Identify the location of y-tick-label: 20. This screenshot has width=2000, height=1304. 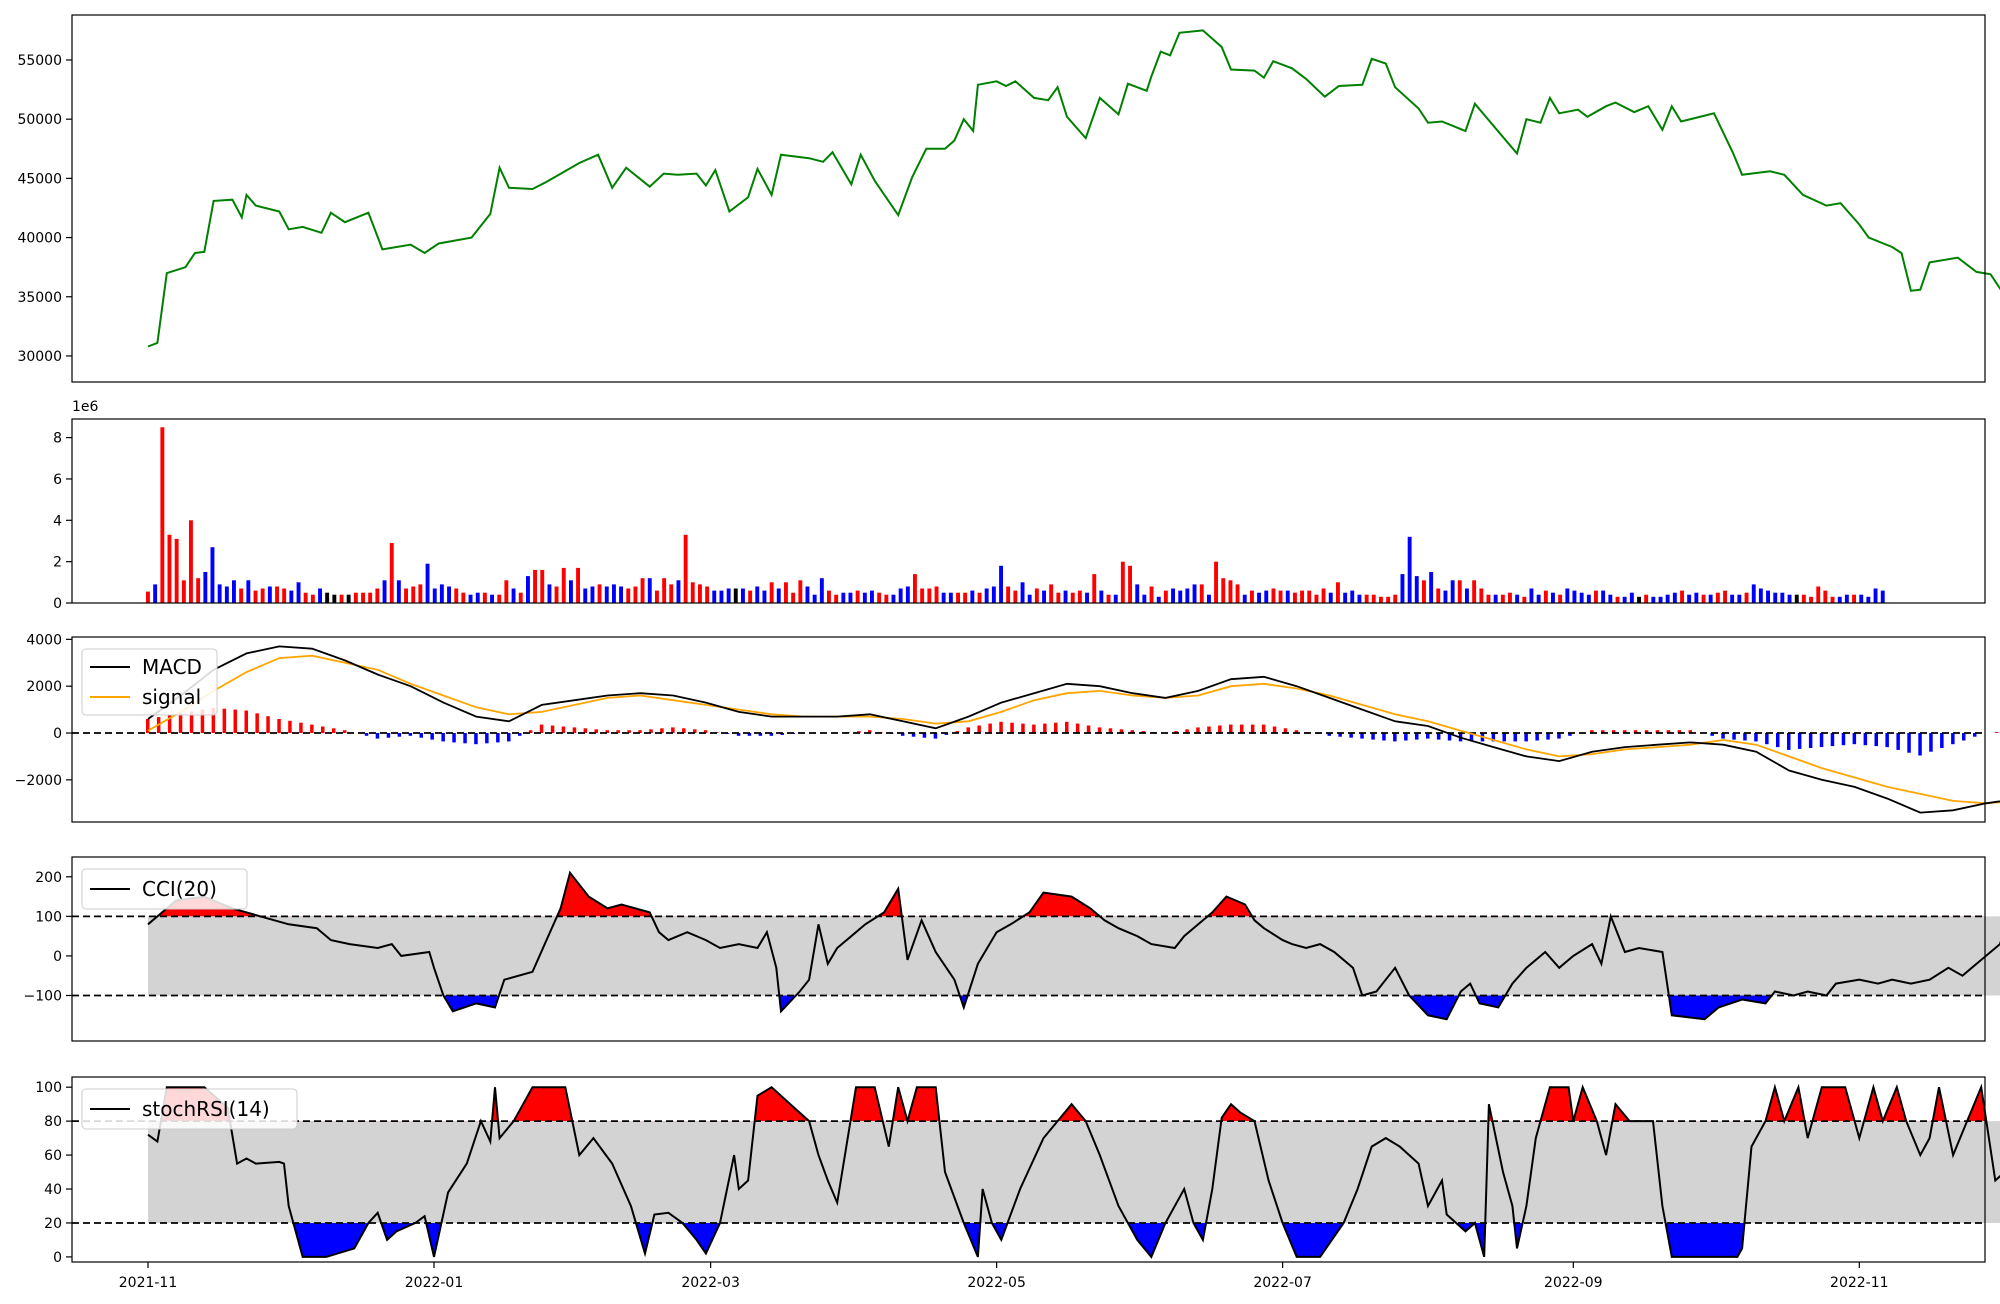
(53, 1224).